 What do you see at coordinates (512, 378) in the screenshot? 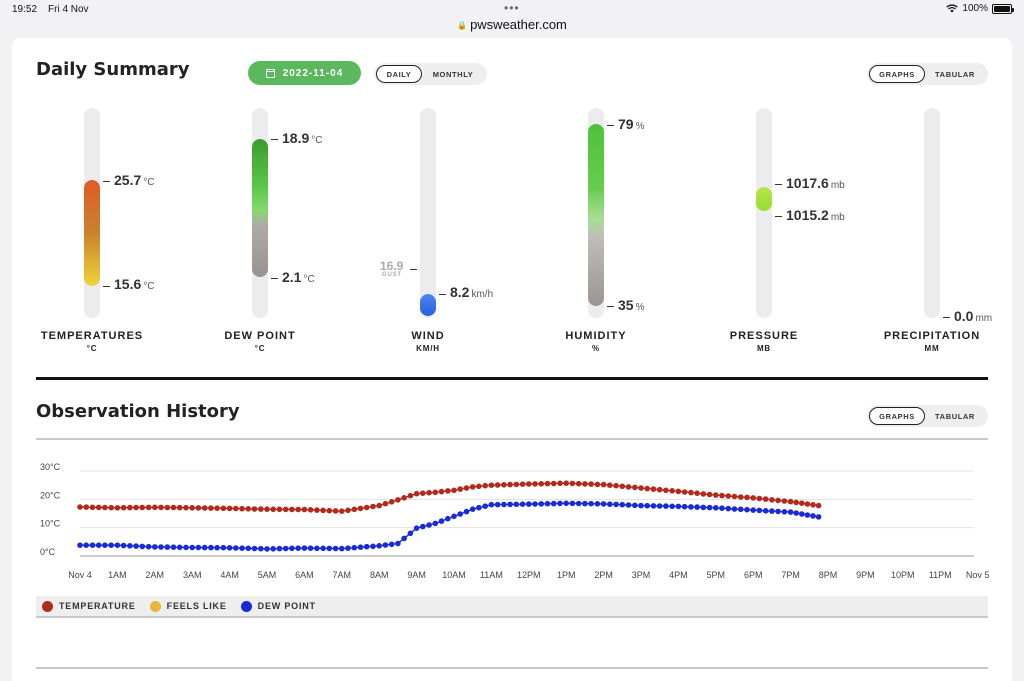
I see `section-divider` at bounding box center [512, 378].